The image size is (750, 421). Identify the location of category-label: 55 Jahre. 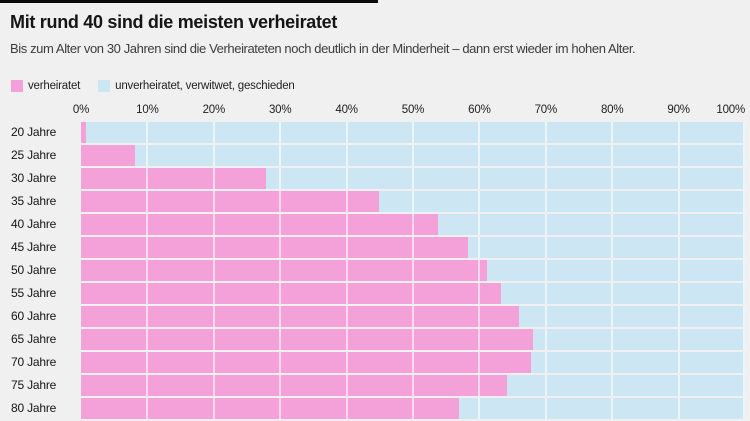
(34, 293).